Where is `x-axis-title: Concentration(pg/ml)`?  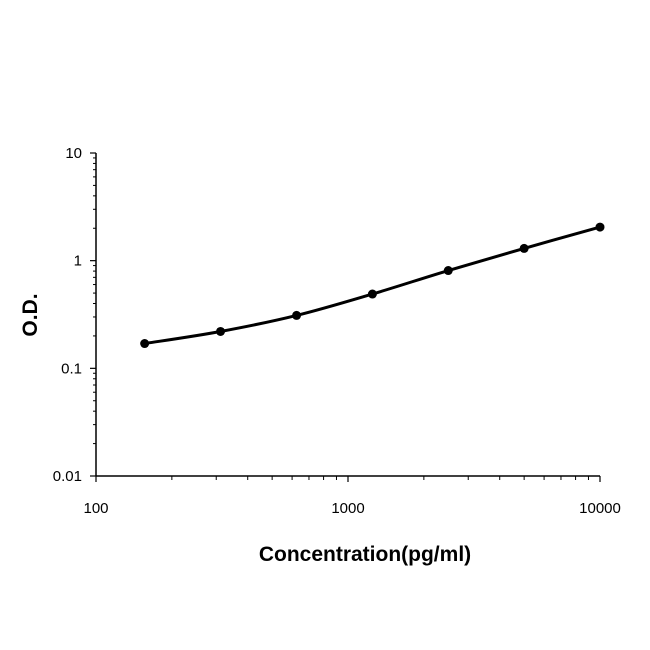
x-axis-title: Concentration(pg/ml) is located at coordinates (365, 554).